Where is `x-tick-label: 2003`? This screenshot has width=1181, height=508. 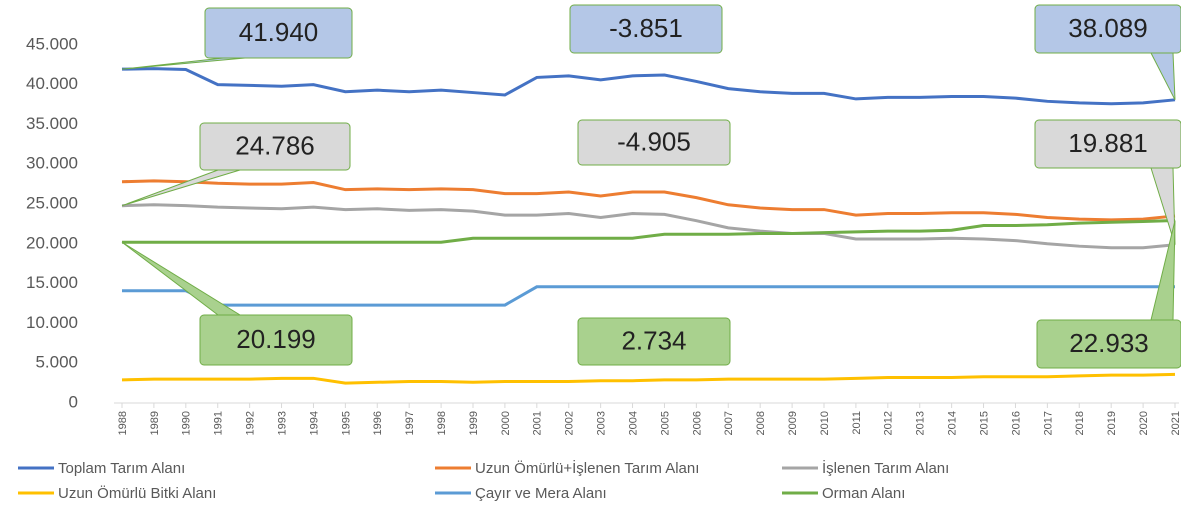 x-tick-label: 2003 is located at coordinates (602, 423).